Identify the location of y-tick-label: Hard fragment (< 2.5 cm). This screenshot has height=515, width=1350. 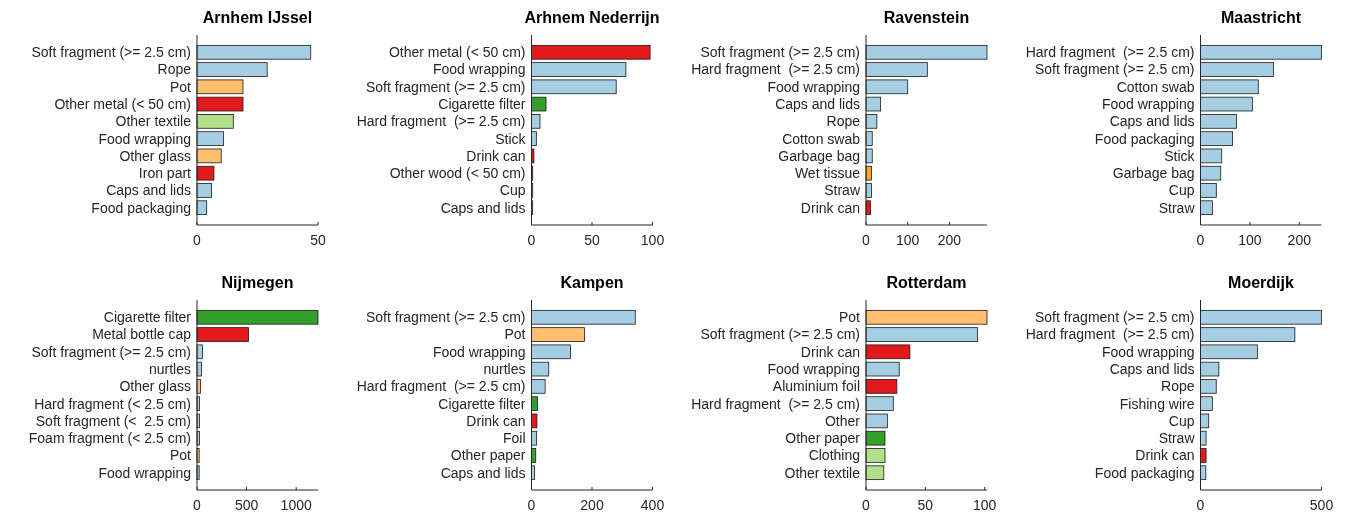
(112, 403).